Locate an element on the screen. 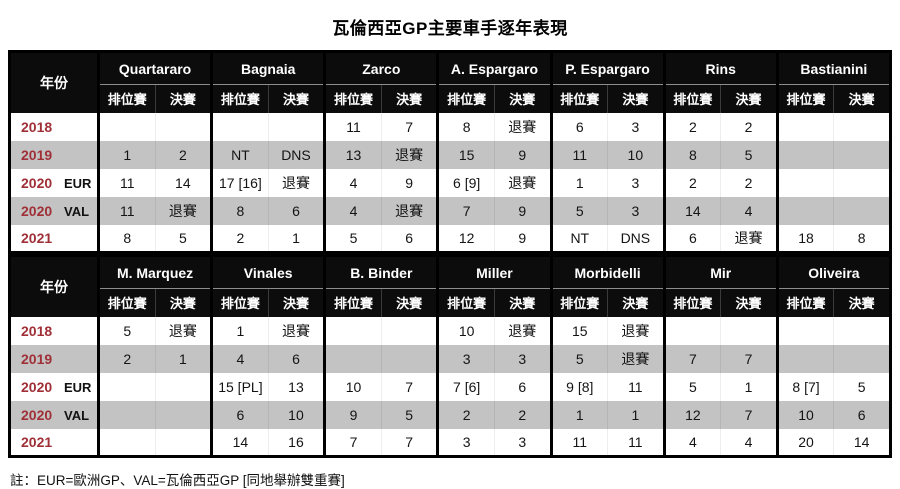 The height and width of the screenshot is (489, 900). year-column-header: 年份 is located at coordinates (54, 82).